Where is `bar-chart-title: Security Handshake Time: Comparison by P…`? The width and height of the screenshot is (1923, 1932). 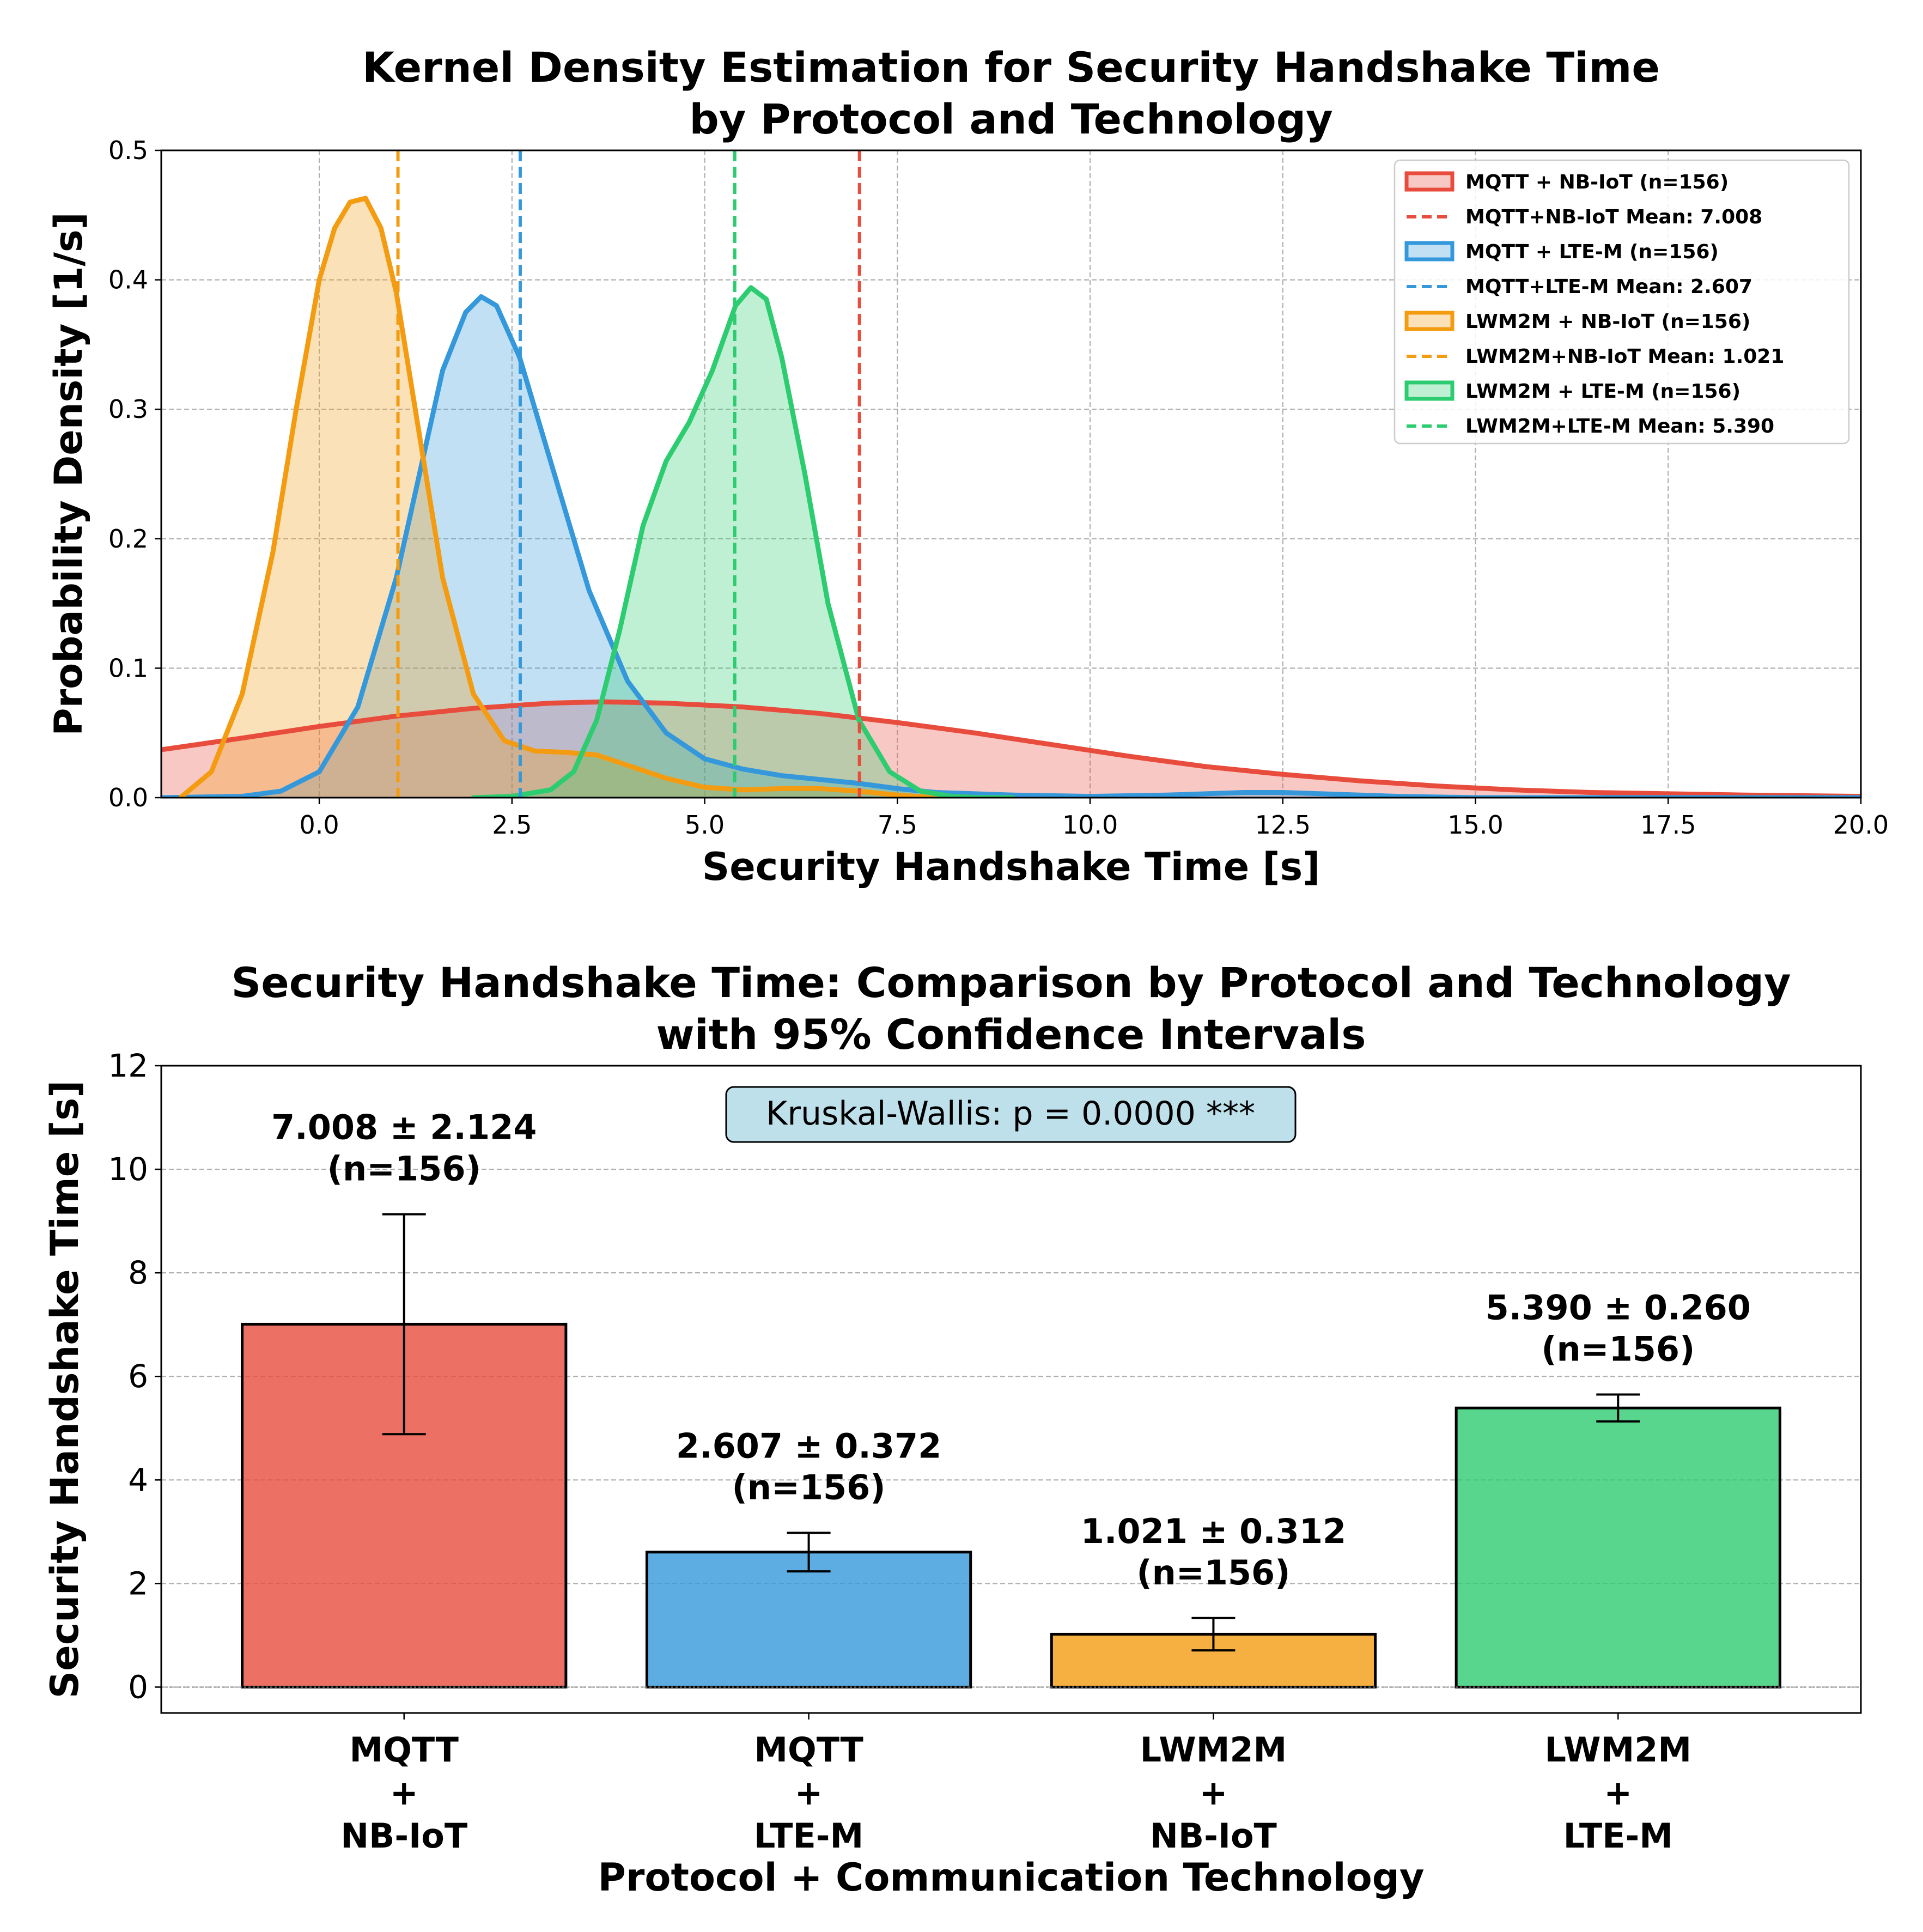 bar-chart-title: Security Handshake Time: Comparison by P… is located at coordinates (1011, 1008).